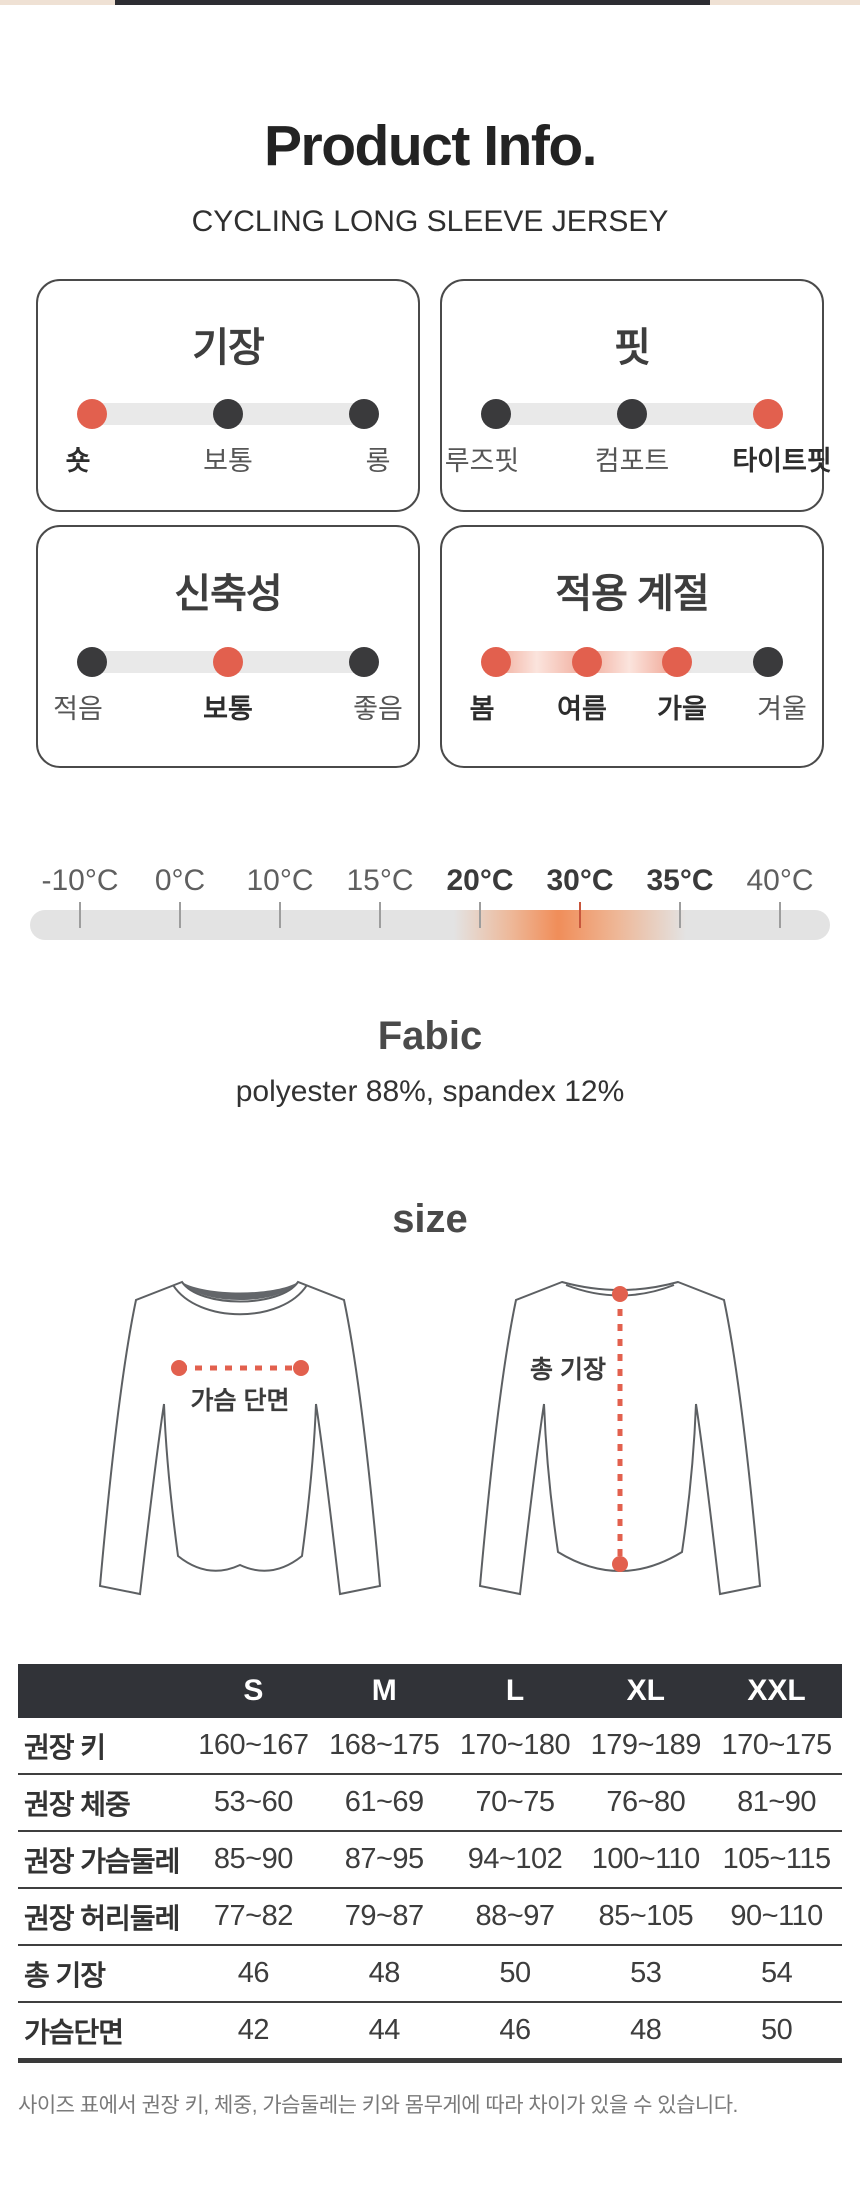 This screenshot has width=860, height=2197. What do you see at coordinates (482, 461) in the screenshot?
I see `label-loose-fit: 루즈핏` at bounding box center [482, 461].